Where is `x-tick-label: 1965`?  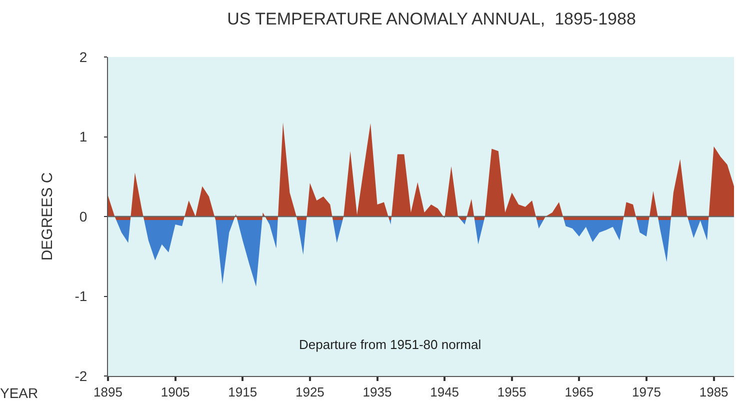
x-tick-label: 1965 is located at coordinates (579, 392).